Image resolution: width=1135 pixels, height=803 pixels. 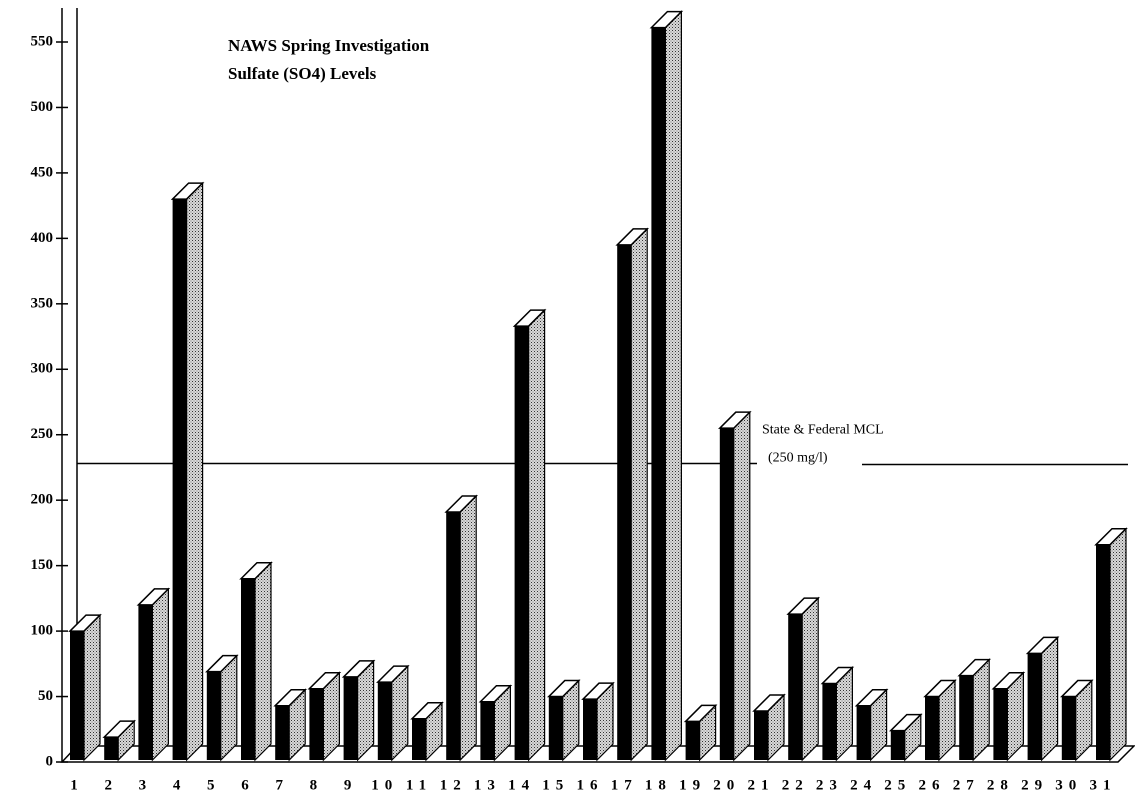 What do you see at coordinates (555, 785) in the screenshot?
I see `x-tick-label: 15` at bounding box center [555, 785].